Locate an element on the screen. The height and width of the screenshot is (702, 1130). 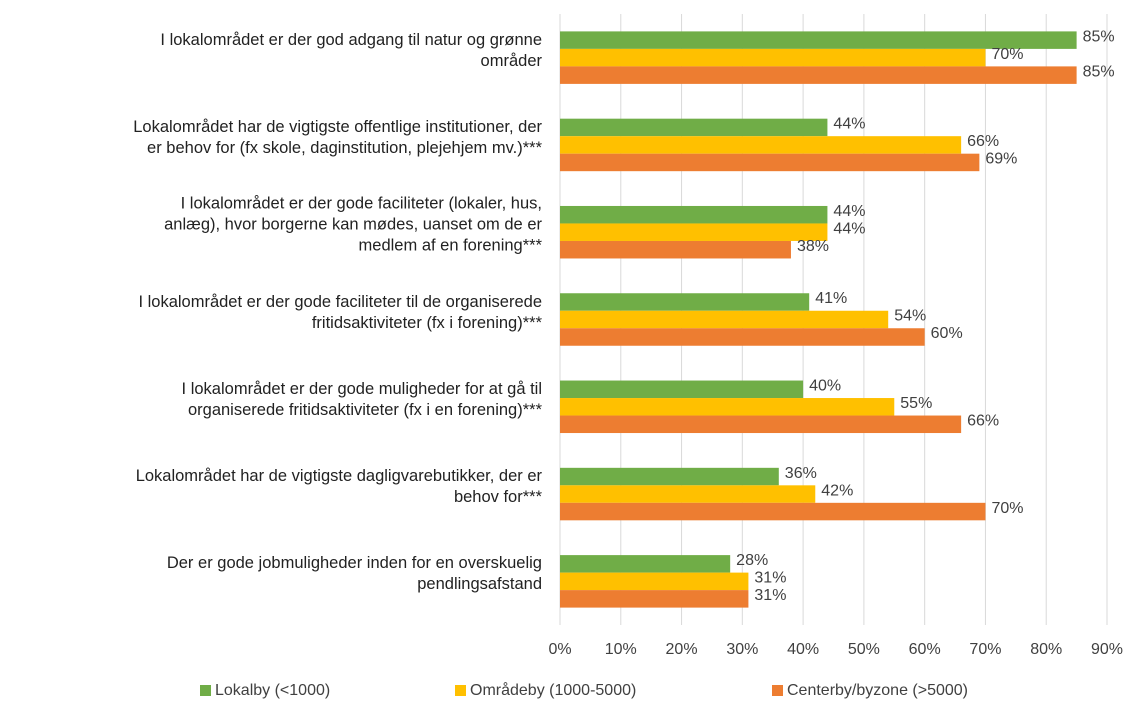
x-tick-label: 50% is located at coordinates (864, 649).